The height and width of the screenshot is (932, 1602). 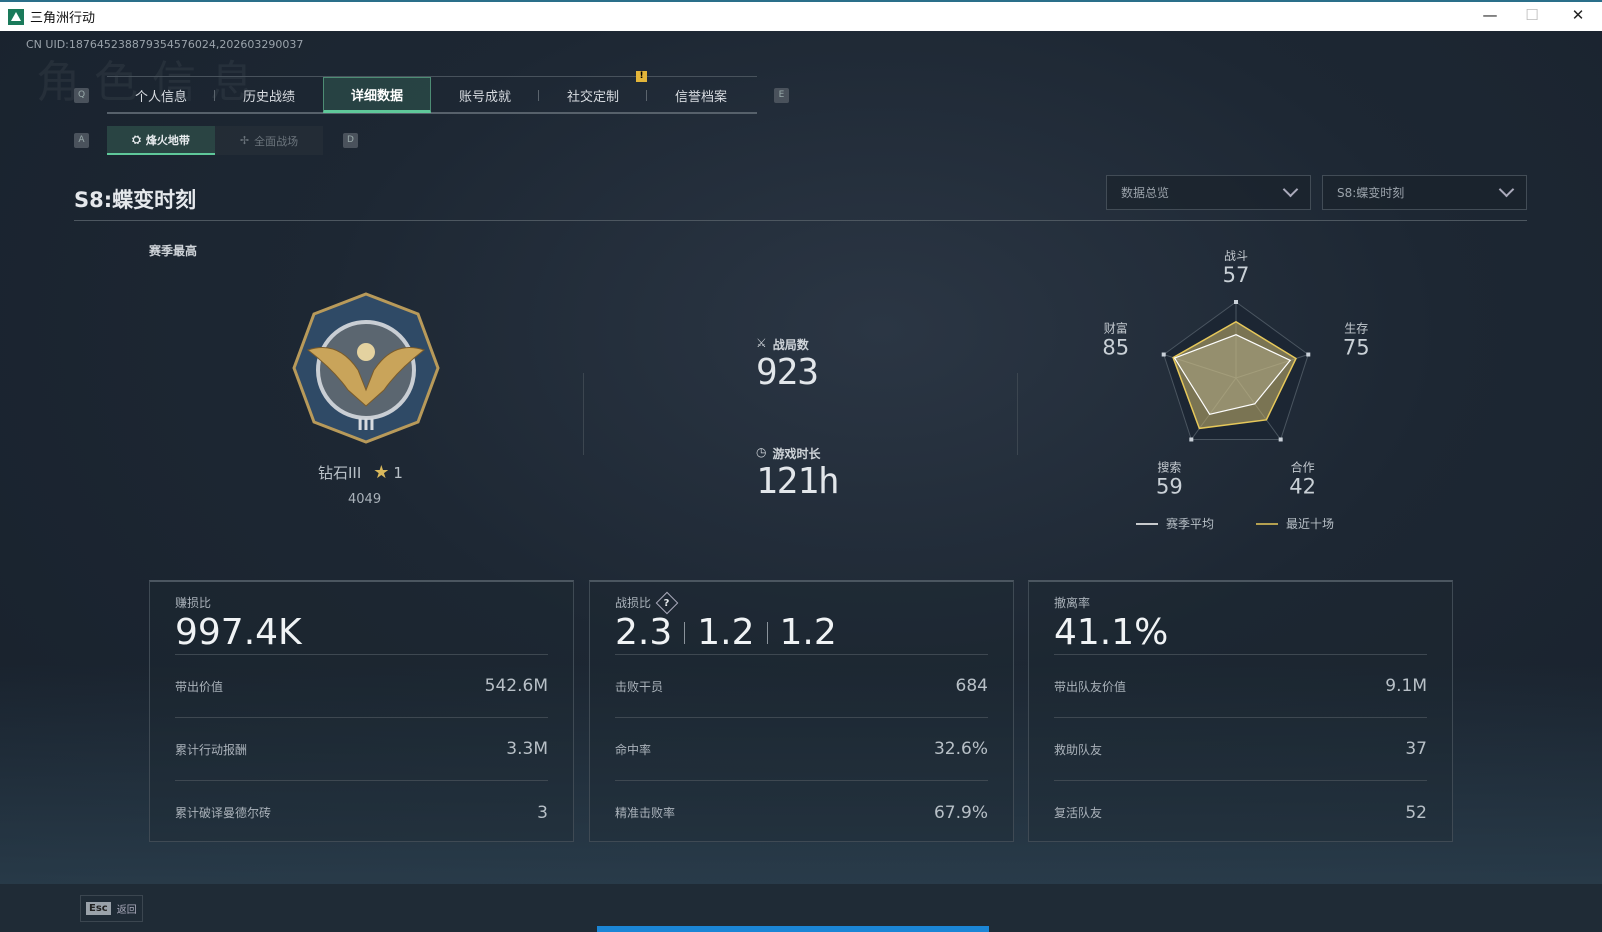 What do you see at coordinates (1490, 15) in the screenshot?
I see `minimize-button: —` at bounding box center [1490, 15].